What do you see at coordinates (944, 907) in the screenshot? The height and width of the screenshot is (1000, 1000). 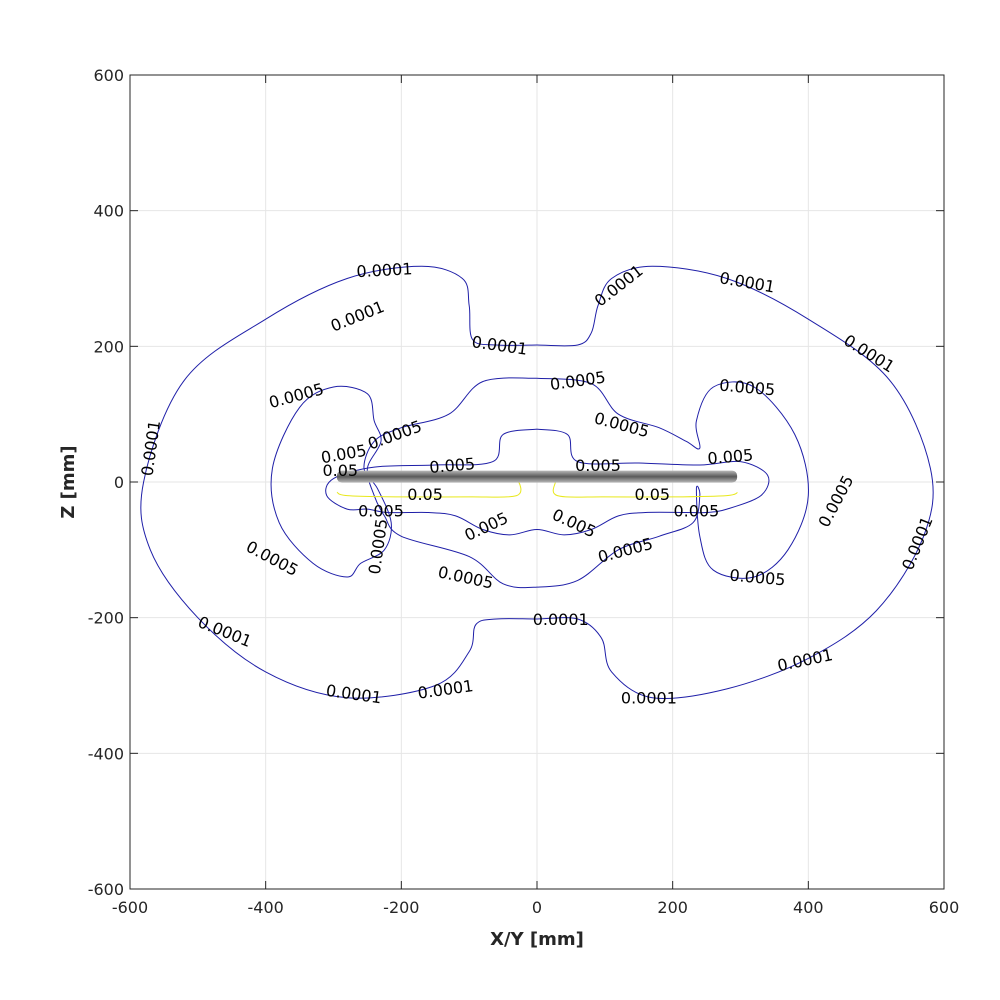 I see `x-tick-label: 600` at bounding box center [944, 907].